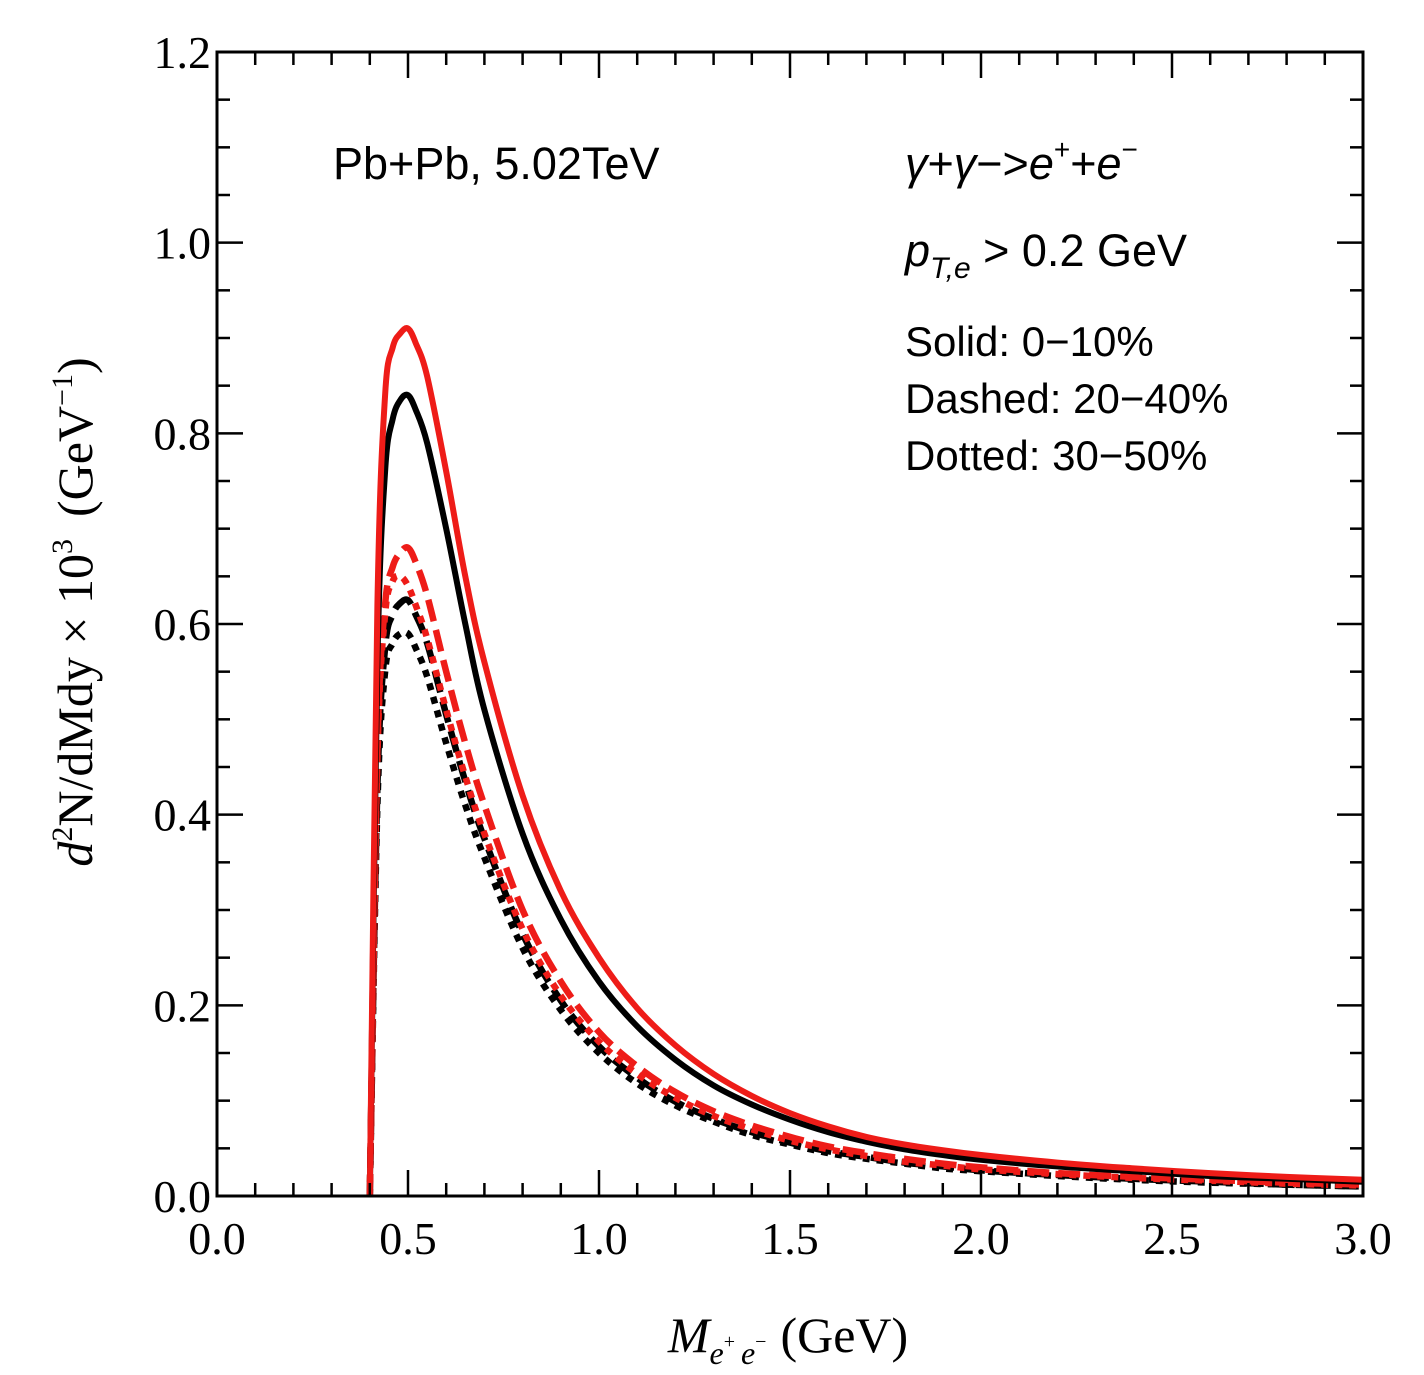  Describe the element at coordinates (183, 243) in the screenshot. I see `y-tick-label: 1.0` at that location.